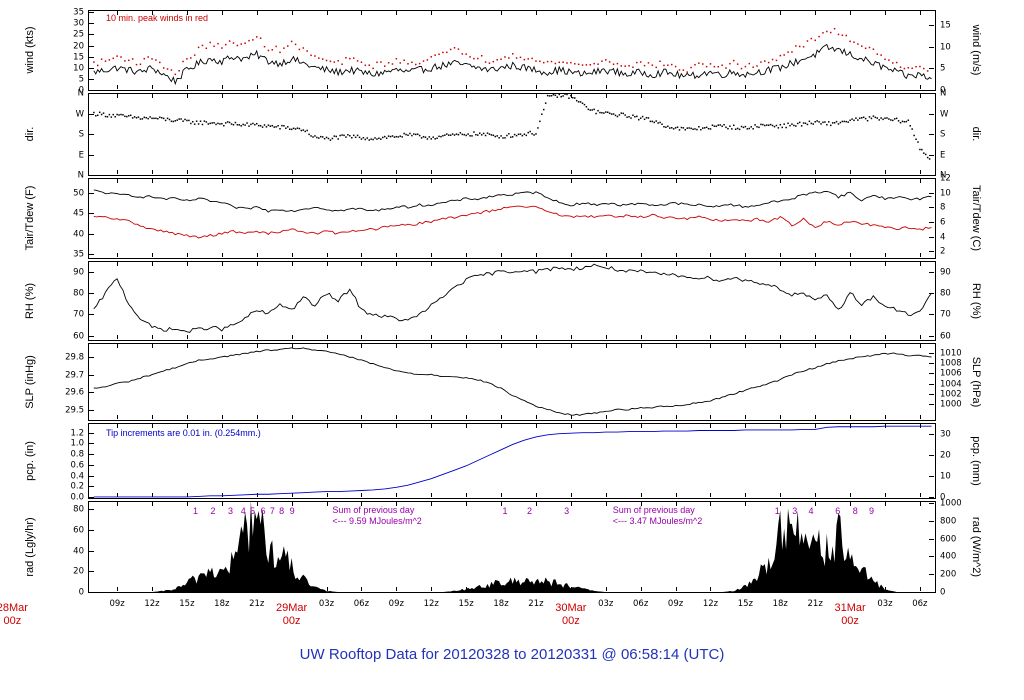 The width and height of the screenshot is (1024, 700). I want to click on axis-label-left-slp: SLP (inHg), so click(30, 381).